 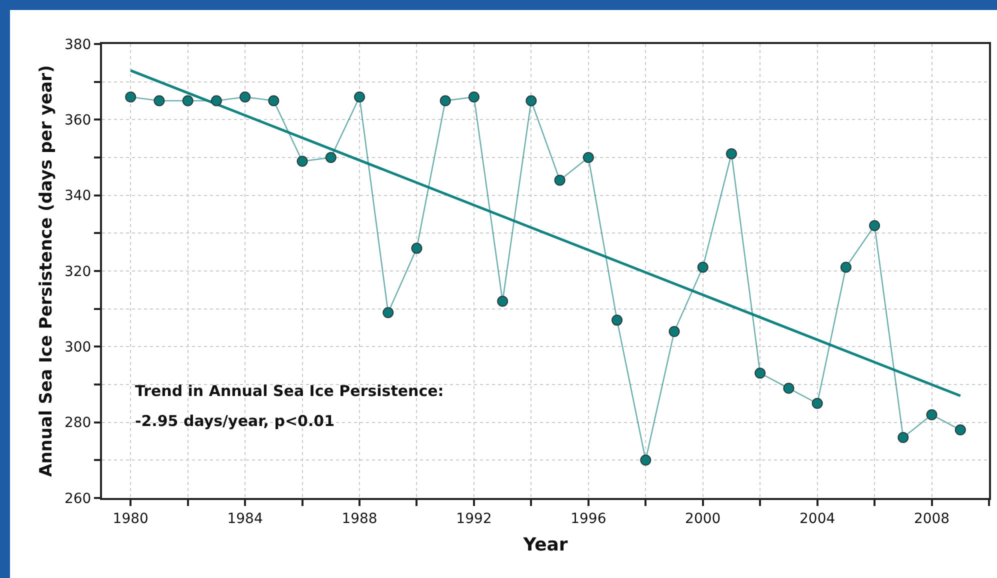 What do you see at coordinates (78, 272) in the screenshot?
I see `y-tick-label: 320` at bounding box center [78, 272].